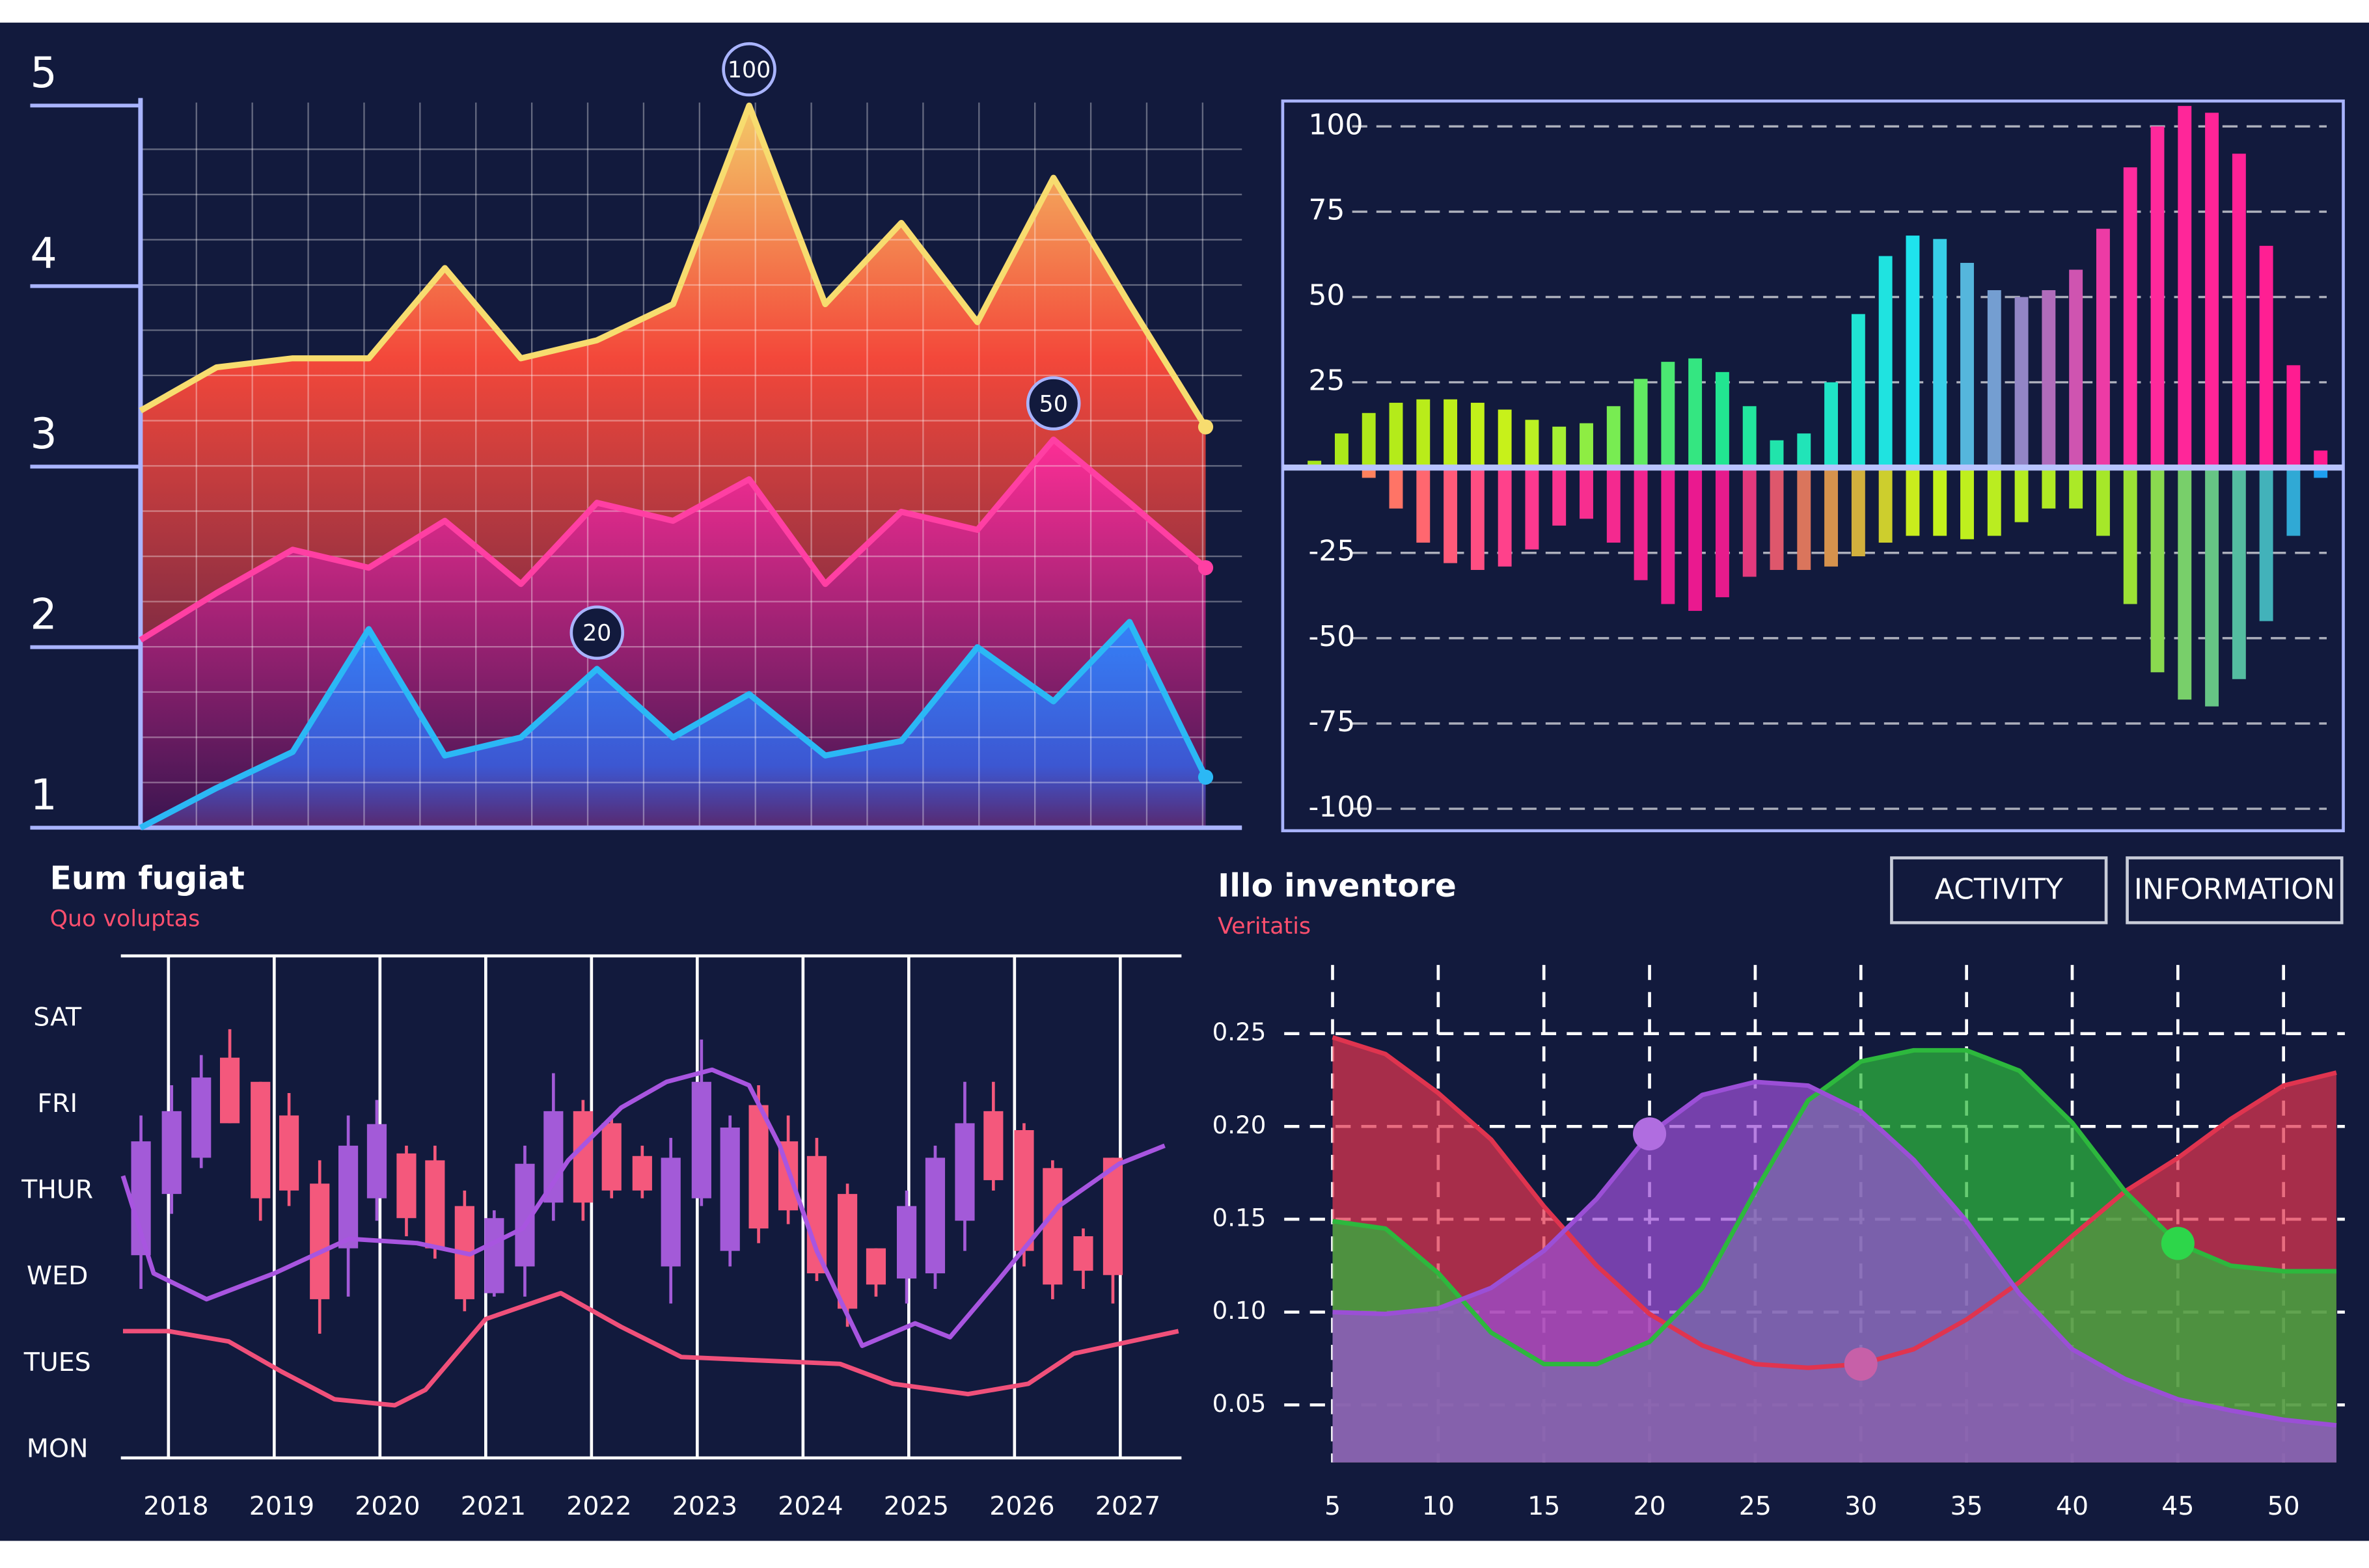 This screenshot has width=2369, height=1568. I want to click on x-tick-label: 15, so click(1544, 1506).